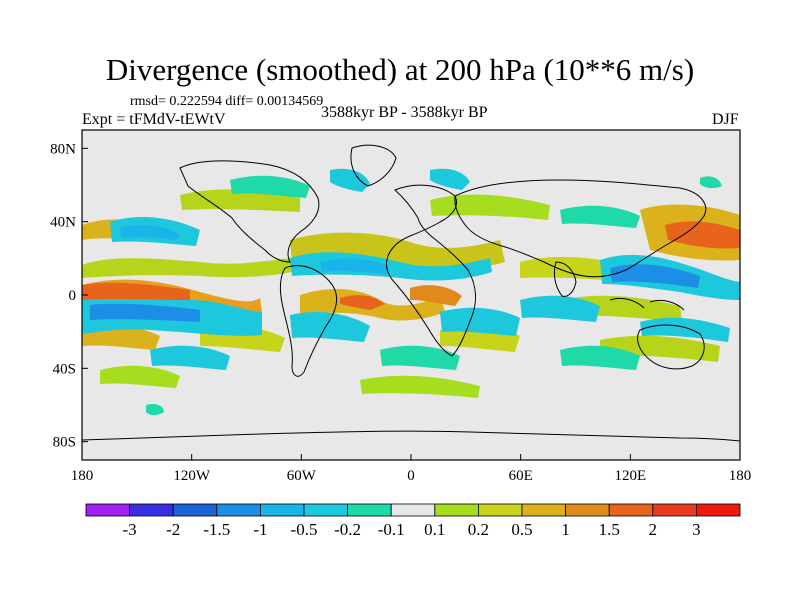 The width and height of the screenshot is (800, 600). Describe the element at coordinates (260, 529) in the screenshot. I see `colorbar-label: -1` at that location.